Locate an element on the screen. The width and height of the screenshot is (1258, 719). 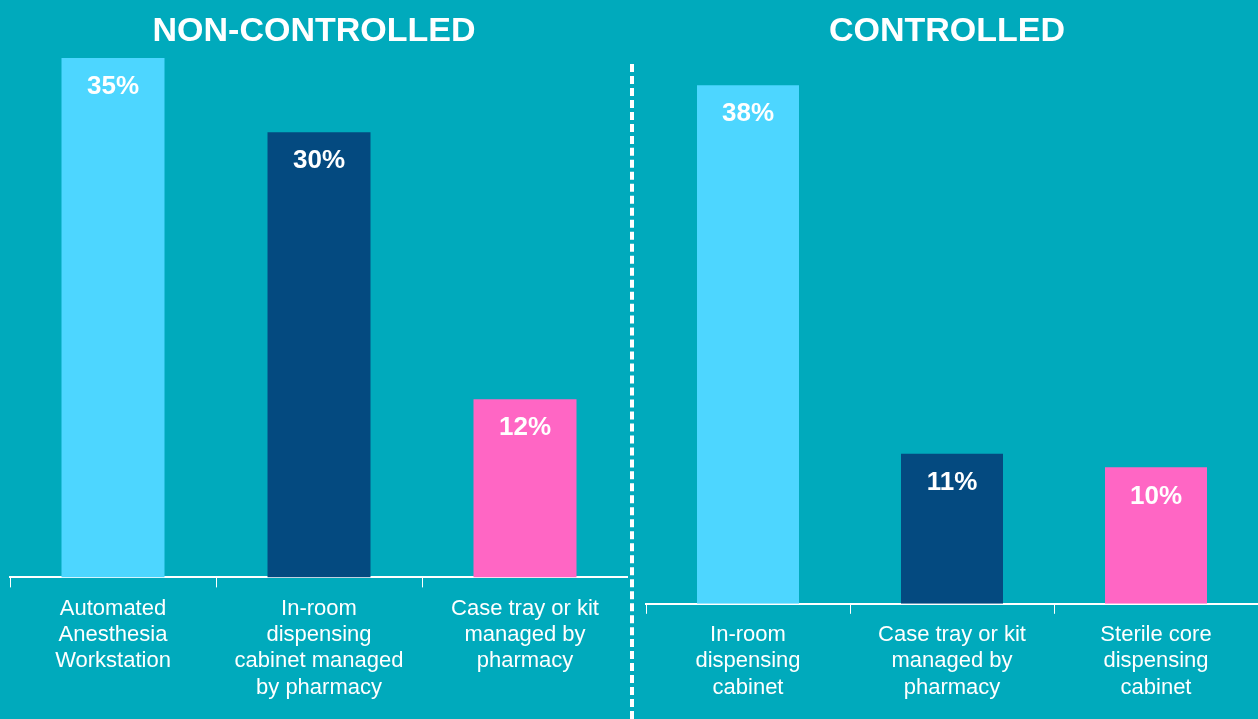
data-label: 10% is located at coordinates (1156, 494).